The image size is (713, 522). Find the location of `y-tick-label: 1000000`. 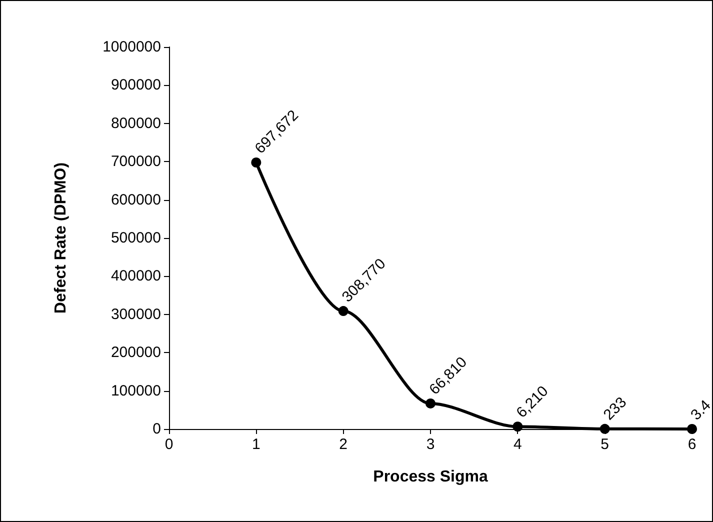

y-tick-label: 1000000 is located at coordinates (131, 47).